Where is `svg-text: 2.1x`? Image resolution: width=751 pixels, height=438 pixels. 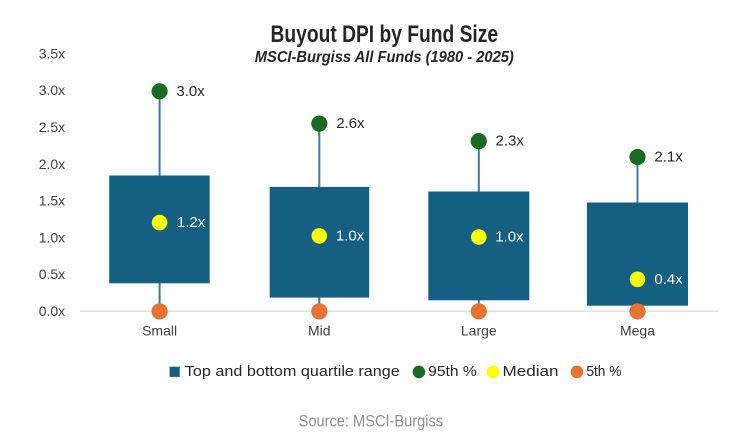
svg-text: 2.1x is located at coordinates (668, 157).